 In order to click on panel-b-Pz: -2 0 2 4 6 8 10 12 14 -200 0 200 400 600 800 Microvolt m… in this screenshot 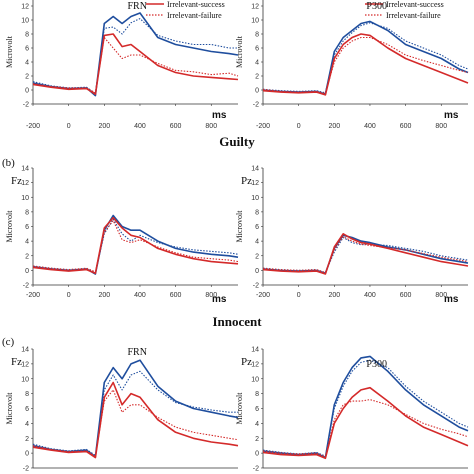, I will do `click(352, 235)`.